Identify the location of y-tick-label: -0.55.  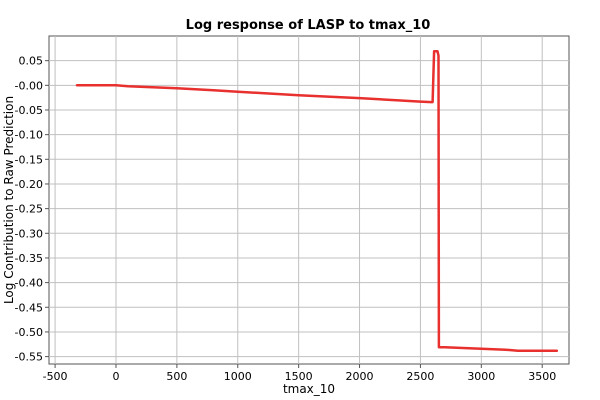
(29, 357).